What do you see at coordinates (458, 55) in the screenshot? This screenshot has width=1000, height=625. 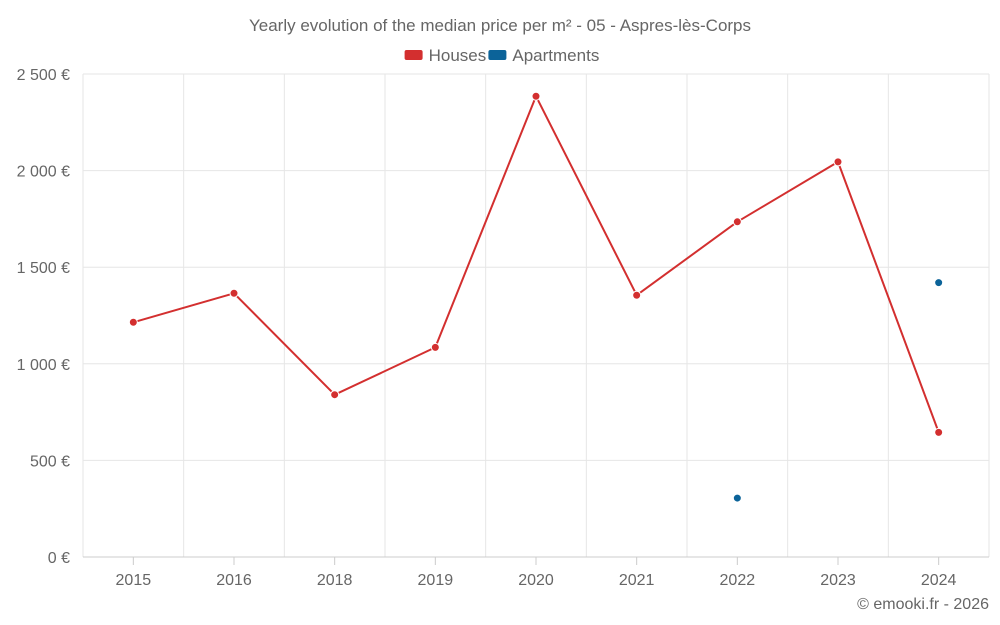 I see `legend-label: Houses` at bounding box center [458, 55].